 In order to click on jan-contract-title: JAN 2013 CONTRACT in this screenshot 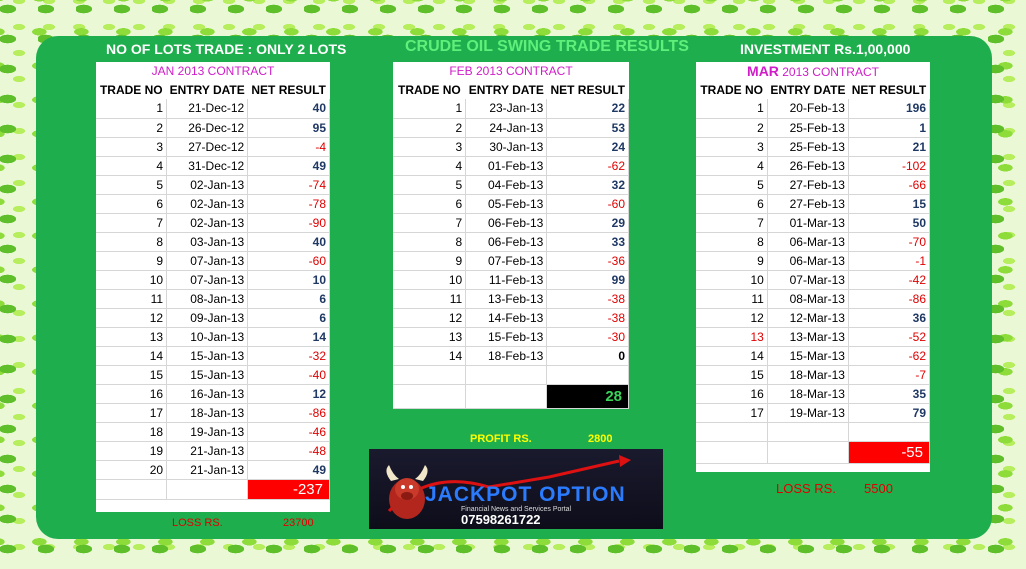, I will do `click(213, 71)`.